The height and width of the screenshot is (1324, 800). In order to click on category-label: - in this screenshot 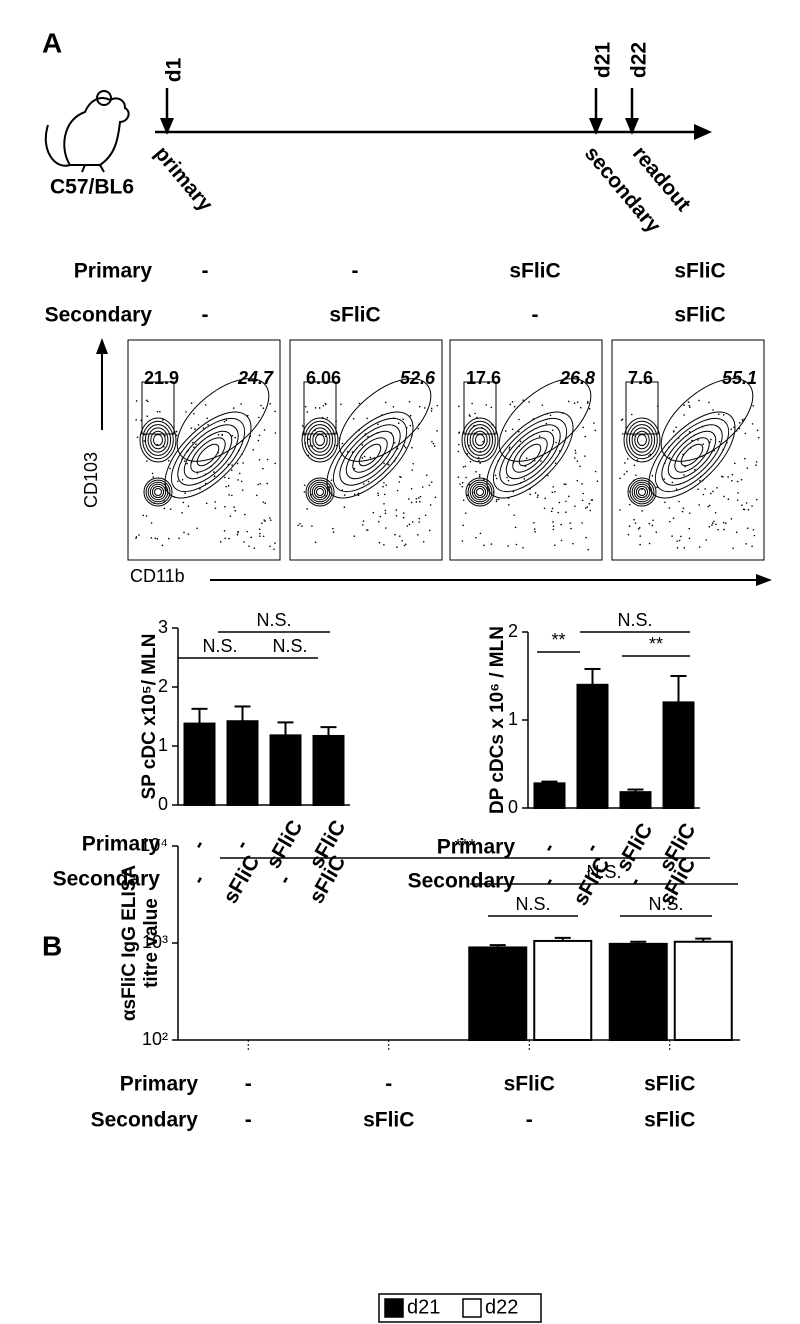, I will do `click(198, 845)`.